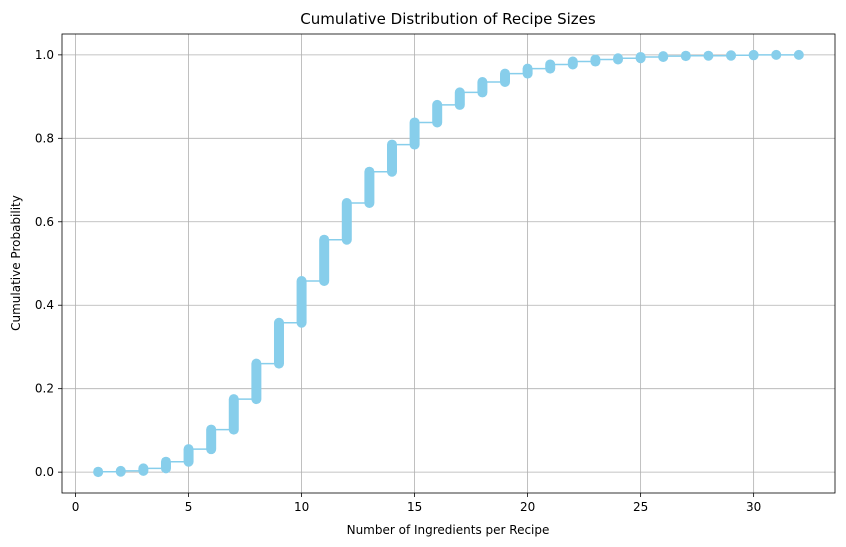 This screenshot has width=846, height=547. What do you see at coordinates (48, 263) in the screenshot?
I see `y-axis-ticks: 0.0 0.2 0.4 0.6 0.8 1.0` at bounding box center [48, 263].